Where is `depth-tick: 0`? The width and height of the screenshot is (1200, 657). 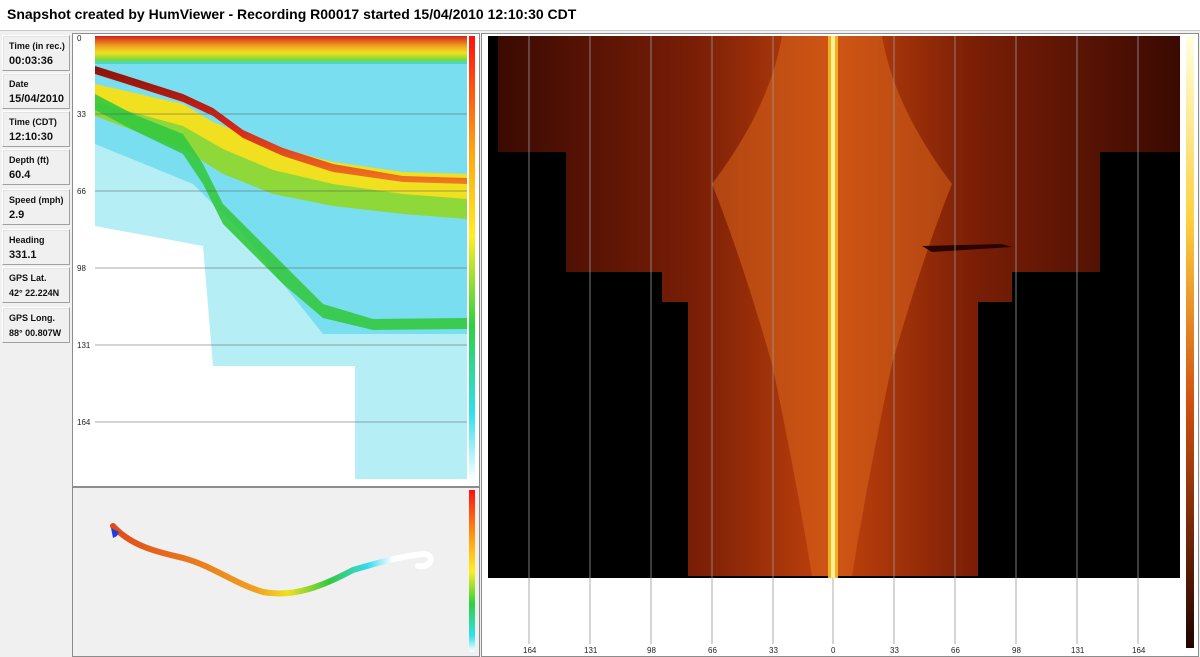
depth-tick: 0 is located at coordinates (79, 38).